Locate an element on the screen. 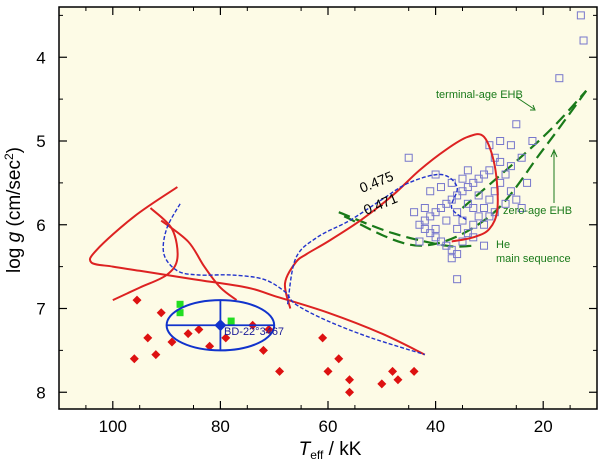 Image resolution: width=600 pixels, height=462 pixels. y-axis-title-post: ) is located at coordinates (14, 150).